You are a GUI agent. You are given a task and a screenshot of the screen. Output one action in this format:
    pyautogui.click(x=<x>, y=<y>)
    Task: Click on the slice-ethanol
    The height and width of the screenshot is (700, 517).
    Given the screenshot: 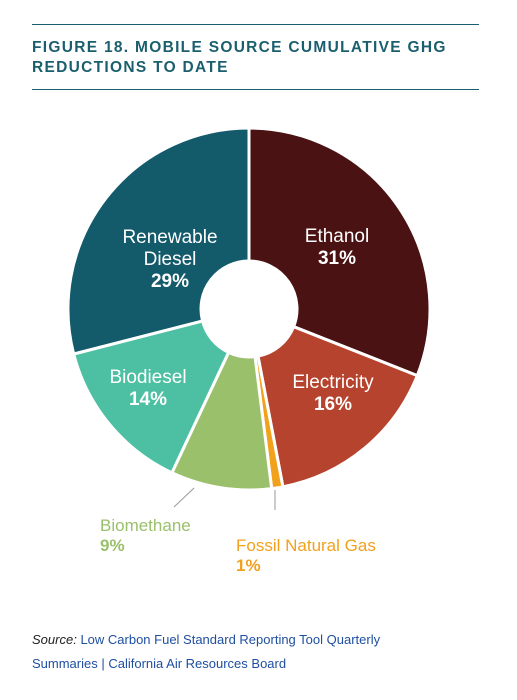 What is the action you would take?
    pyautogui.click(x=339, y=252)
    